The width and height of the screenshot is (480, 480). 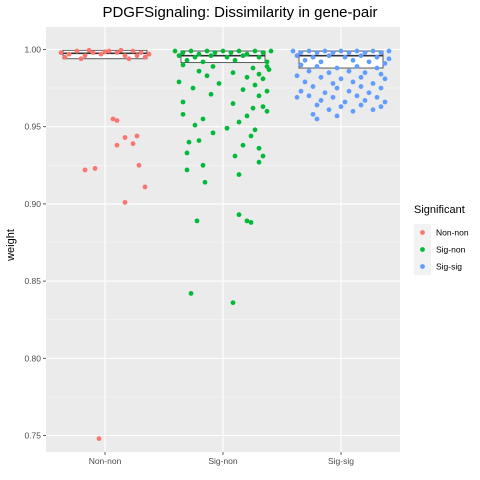 I want to click on legend: Significant Non-non Sig-non Sig-sig, so click(x=441, y=239).